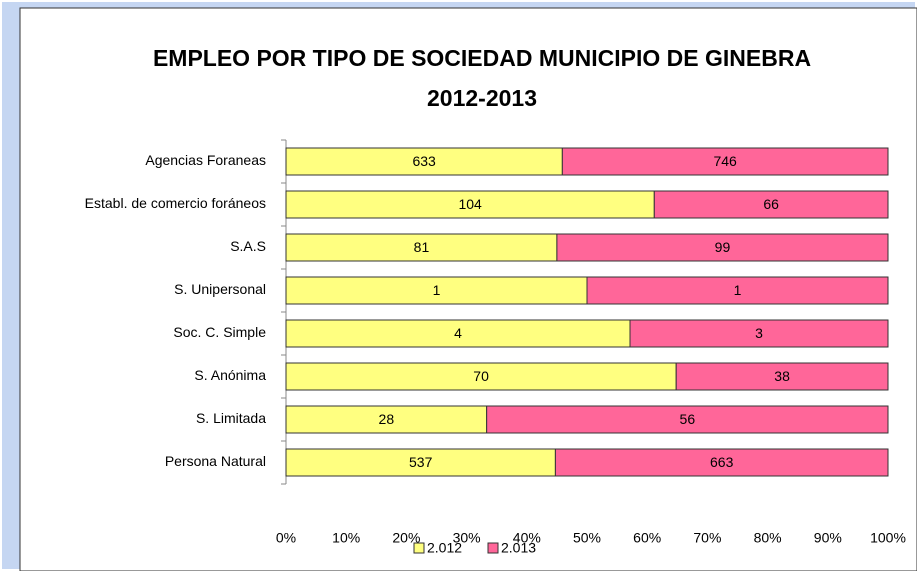  I want to click on y-tick-label: Soc. C. Simple, so click(219, 332).